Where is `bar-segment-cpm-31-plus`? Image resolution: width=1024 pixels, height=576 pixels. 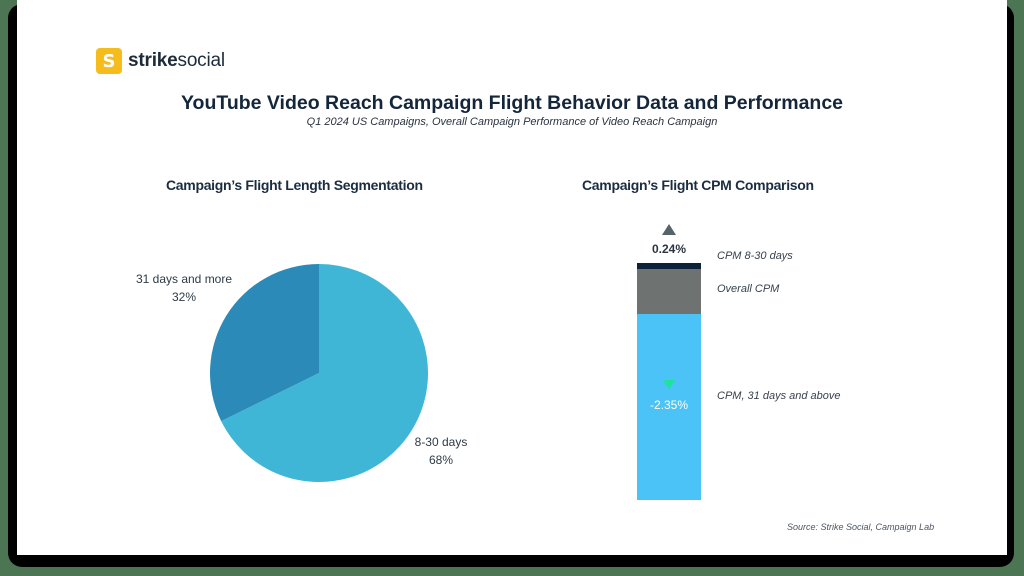
bar-segment-cpm-31-plus is located at coordinates (669, 407).